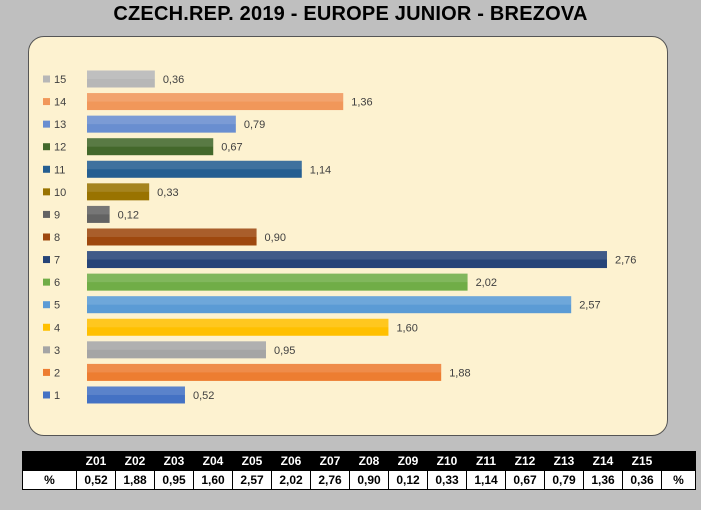 This screenshot has height=510, width=701. I want to click on legend-label-8: 8, so click(57, 238).